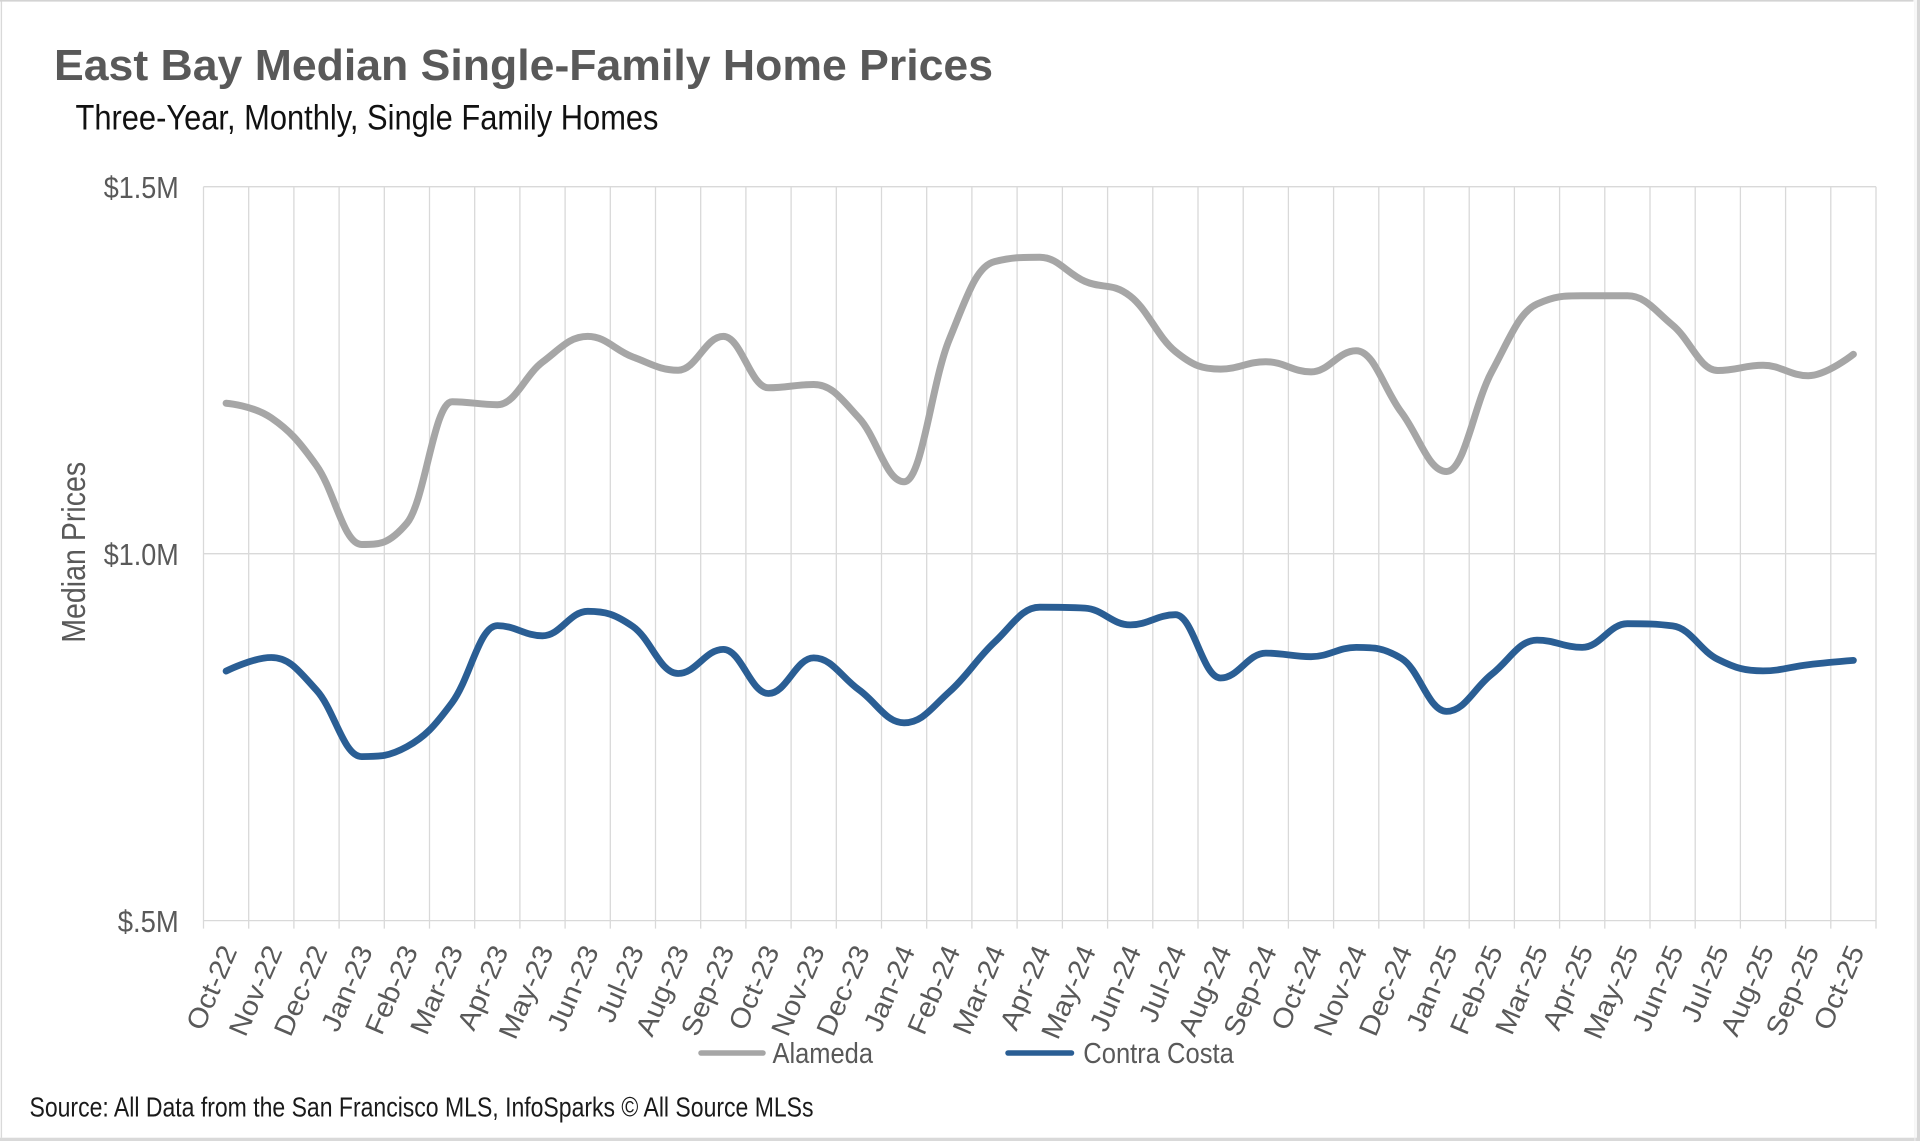  What do you see at coordinates (1158, 1054) in the screenshot?
I see `svg-text: Contra Costa` at bounding box center [1158, 1054].